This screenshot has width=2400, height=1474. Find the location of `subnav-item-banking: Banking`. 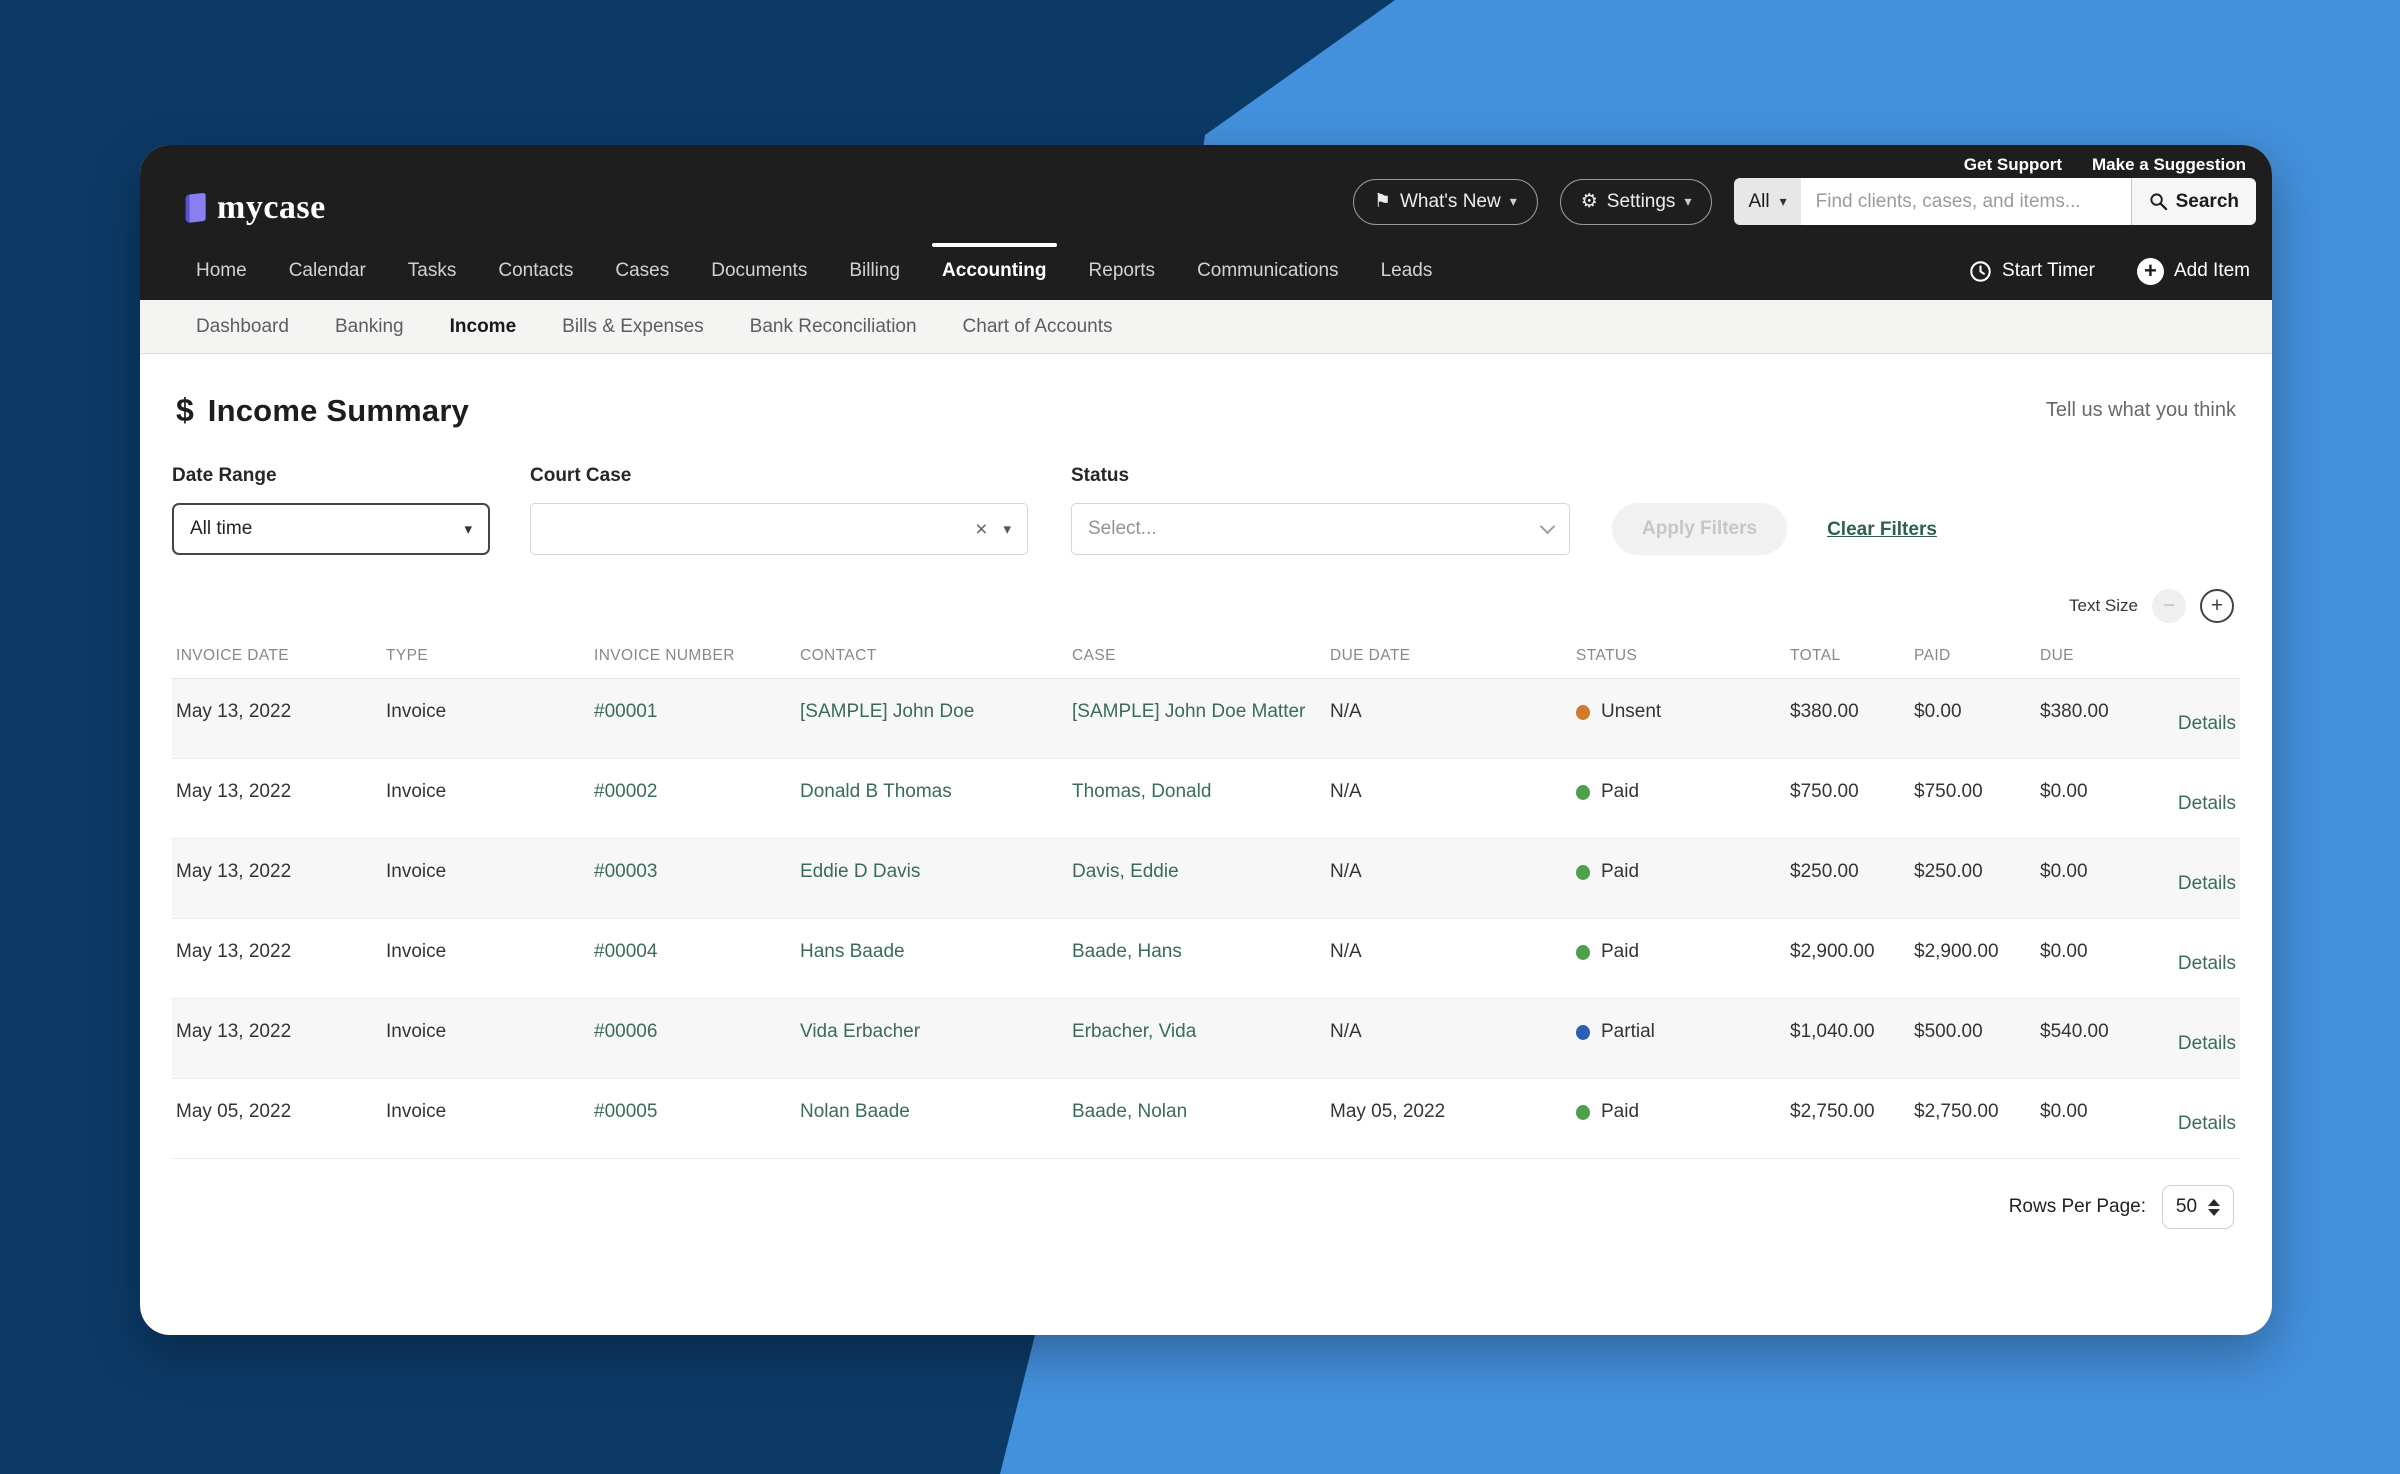

subnav-item-banking: Banking is located at coordinates (369, 326).